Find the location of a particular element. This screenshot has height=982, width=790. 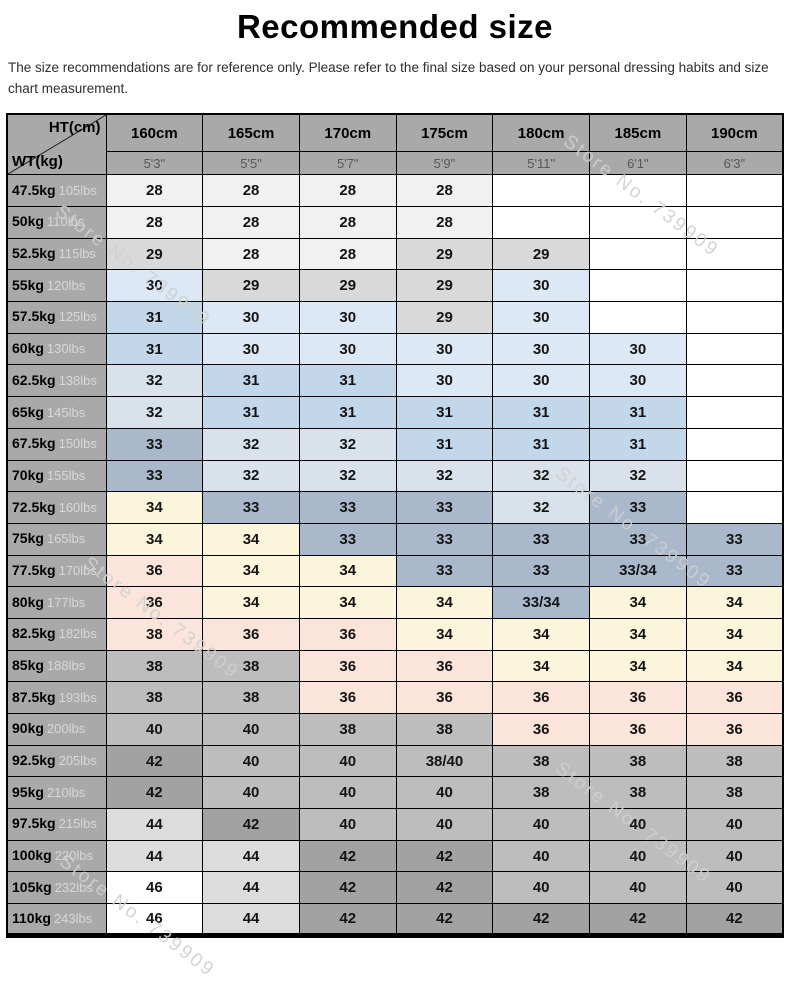

weight-lbs: 188lbs is located at coordinates (66, 665).